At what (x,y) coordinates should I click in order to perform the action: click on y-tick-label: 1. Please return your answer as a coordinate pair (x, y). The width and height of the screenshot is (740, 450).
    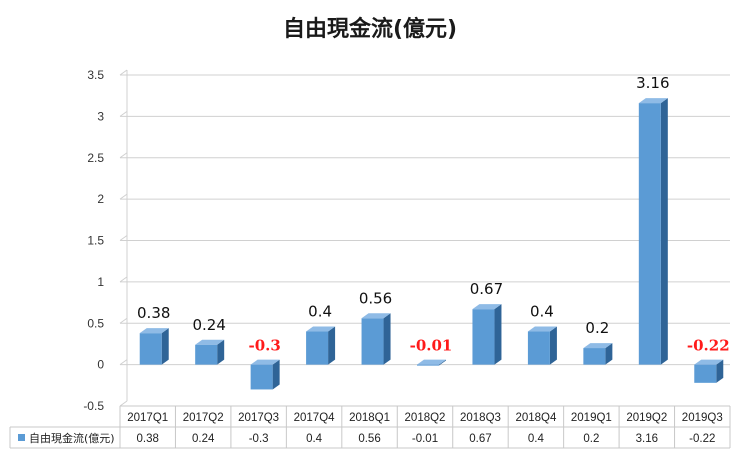
    Looking at the image, I should click on (100, 282).